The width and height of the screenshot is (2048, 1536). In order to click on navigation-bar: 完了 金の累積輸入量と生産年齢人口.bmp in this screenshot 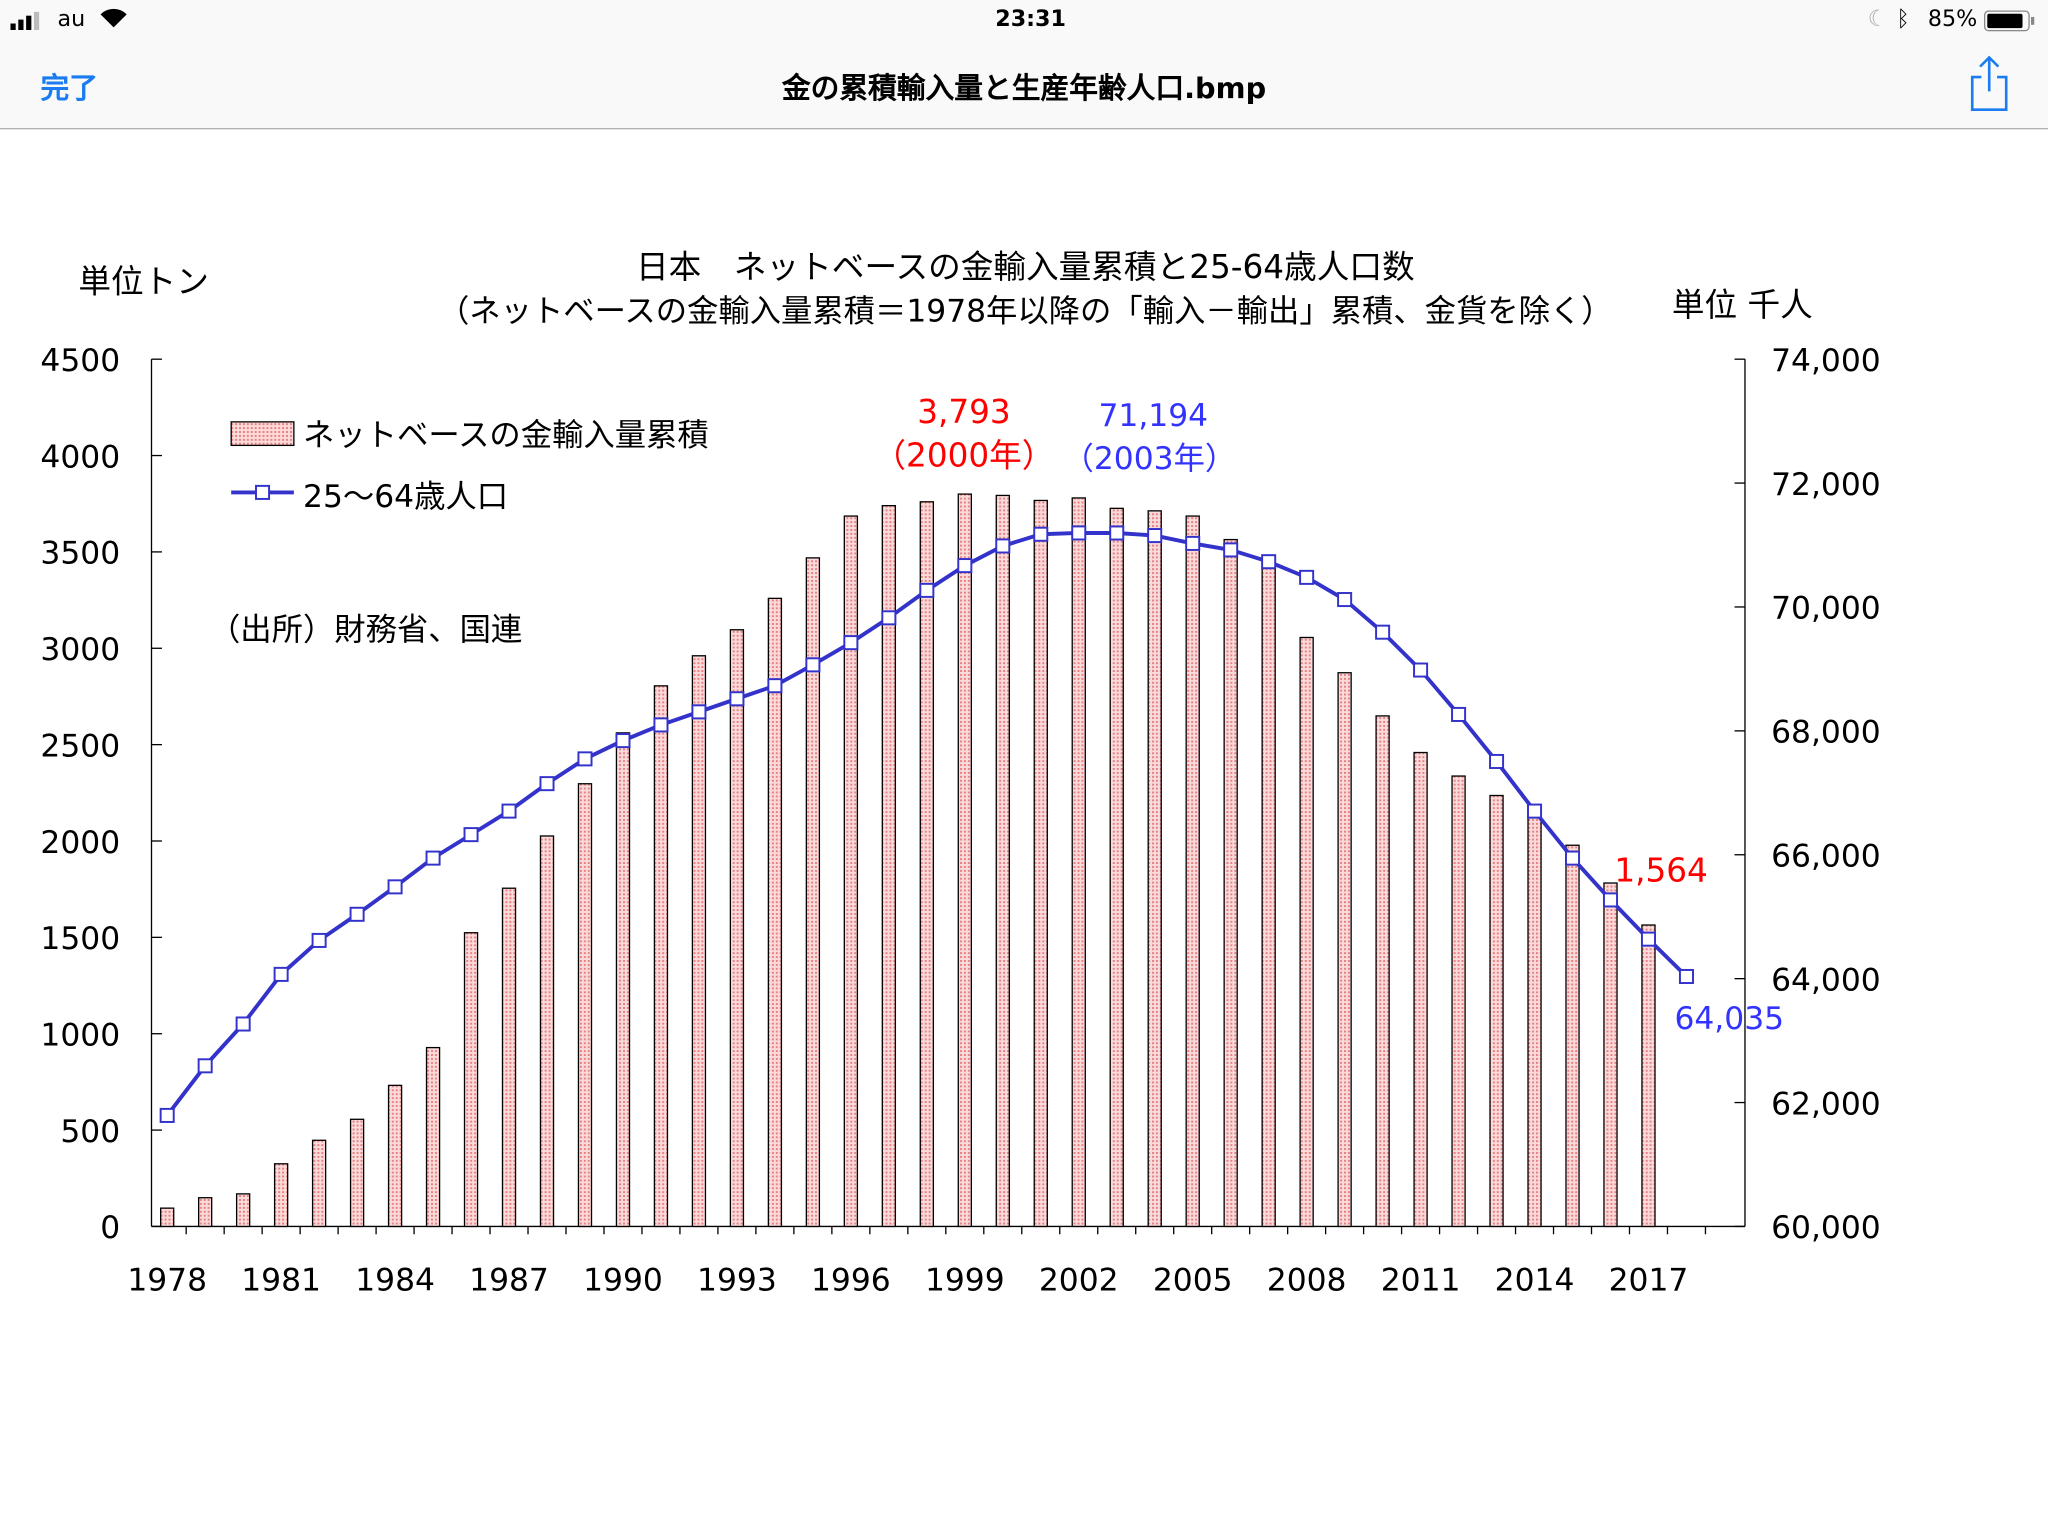, I will do `click(1024, 85)`.